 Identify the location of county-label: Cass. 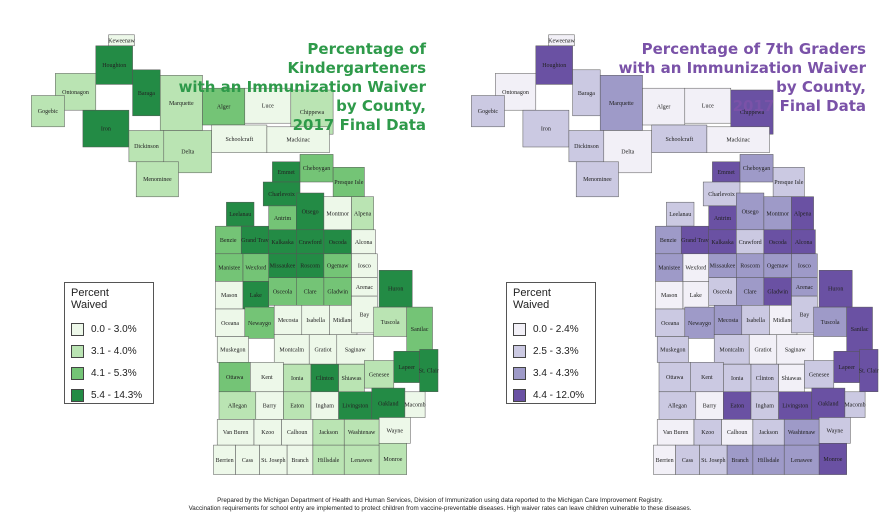
(248, 461).